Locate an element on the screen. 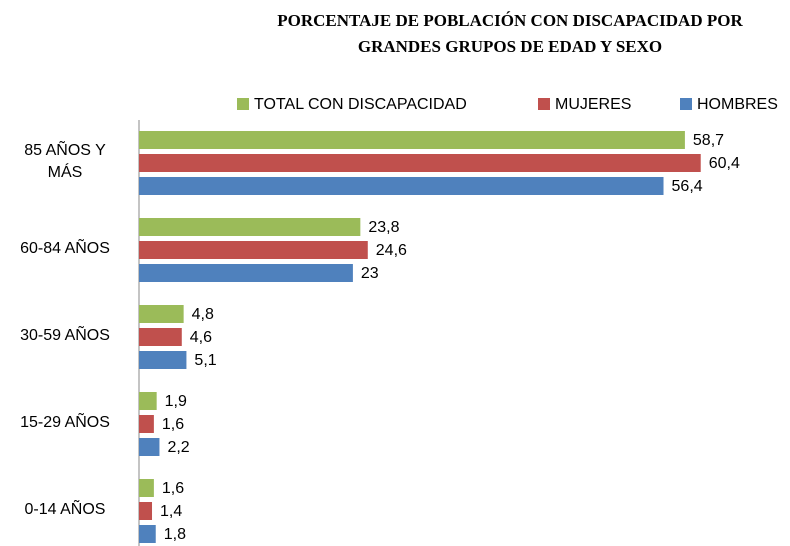  value-label: 58,7 is located at coordinates (708, 140).